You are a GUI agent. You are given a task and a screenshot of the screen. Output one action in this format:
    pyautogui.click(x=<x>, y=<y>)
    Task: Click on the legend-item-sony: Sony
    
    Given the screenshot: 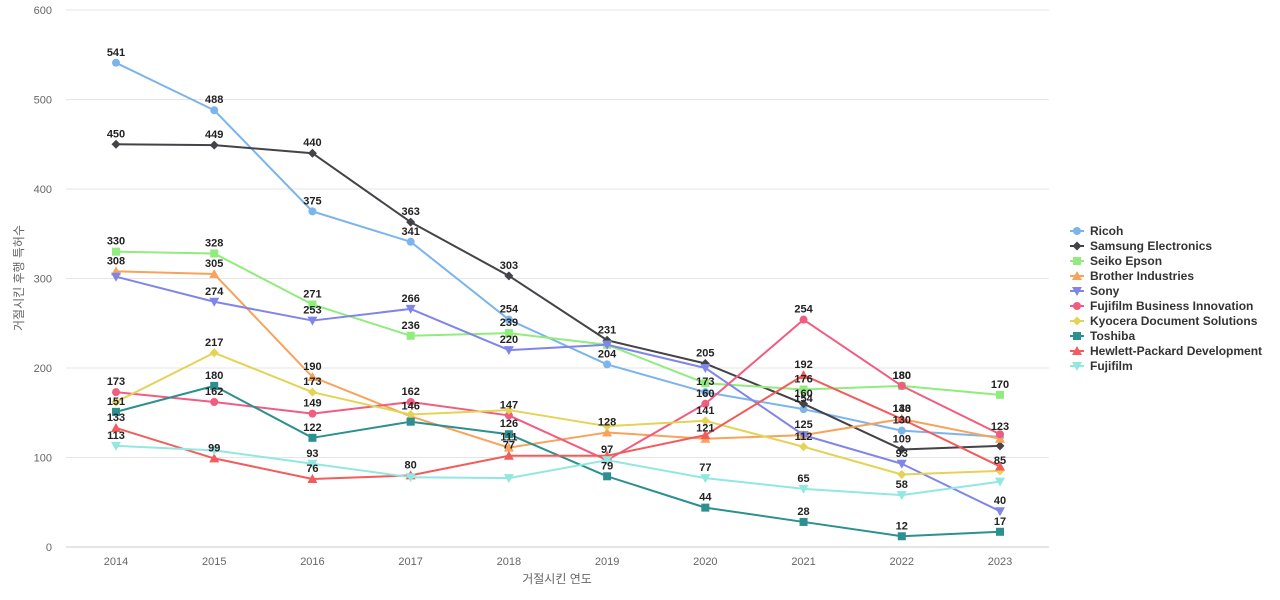 What is the action you would take?
    pyautogui.click(x=1095, y=291)
    